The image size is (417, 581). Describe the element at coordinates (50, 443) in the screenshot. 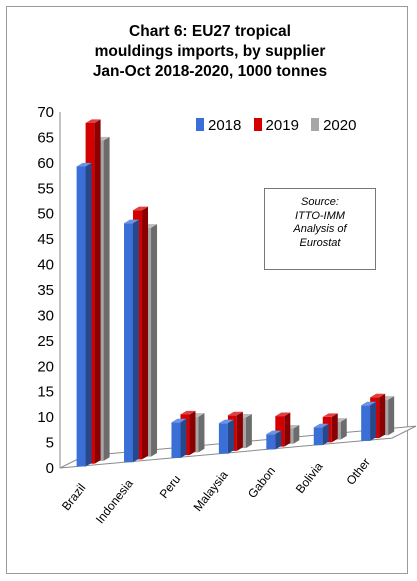

I see `y-tick-label: 5` at that location.